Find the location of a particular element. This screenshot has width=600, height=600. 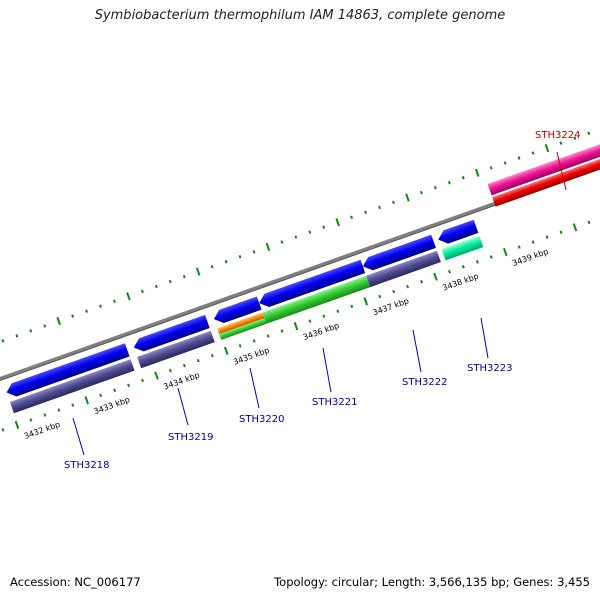

kbp-label: 3438 kbp is located at coordinates (460, 282).